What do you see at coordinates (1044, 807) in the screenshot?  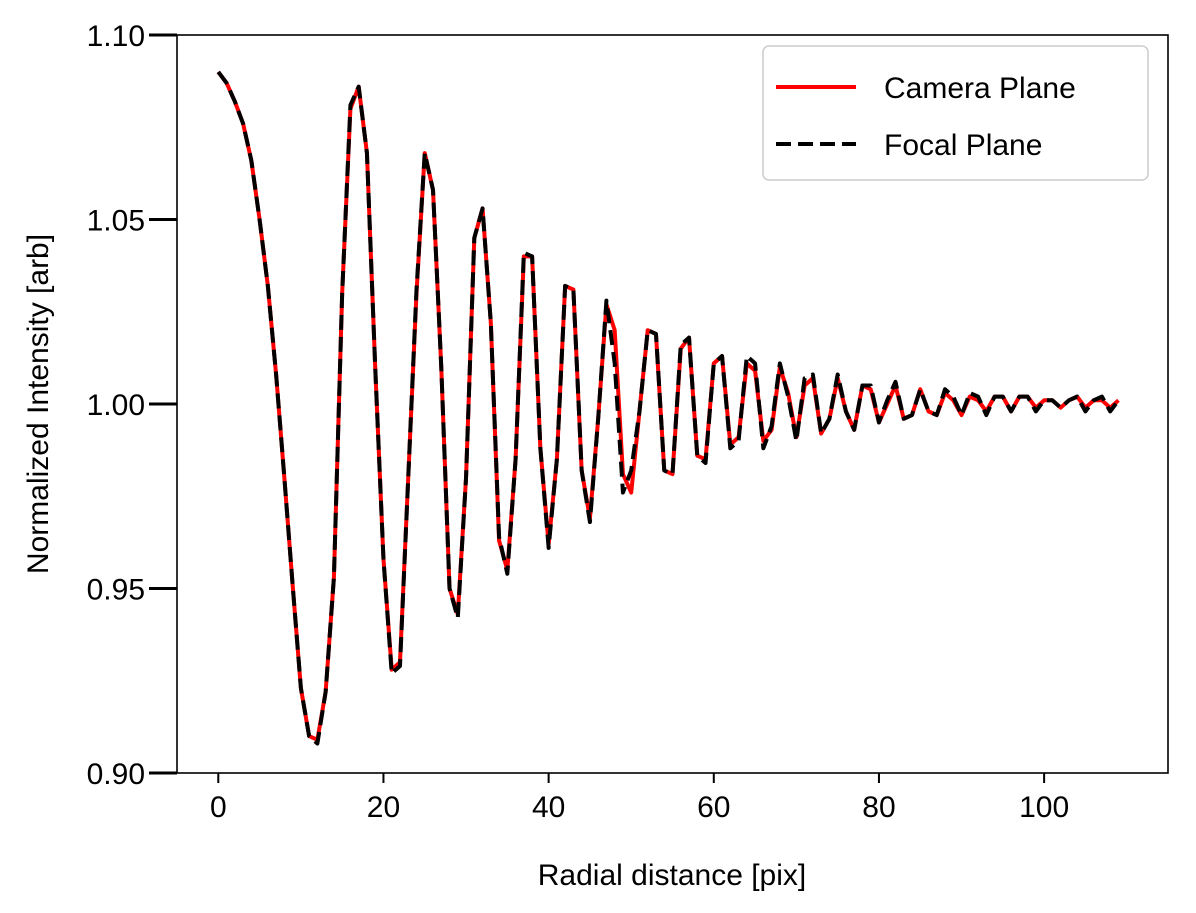 I see `x-tick-label: 100` at bounding box center [1044, 807].